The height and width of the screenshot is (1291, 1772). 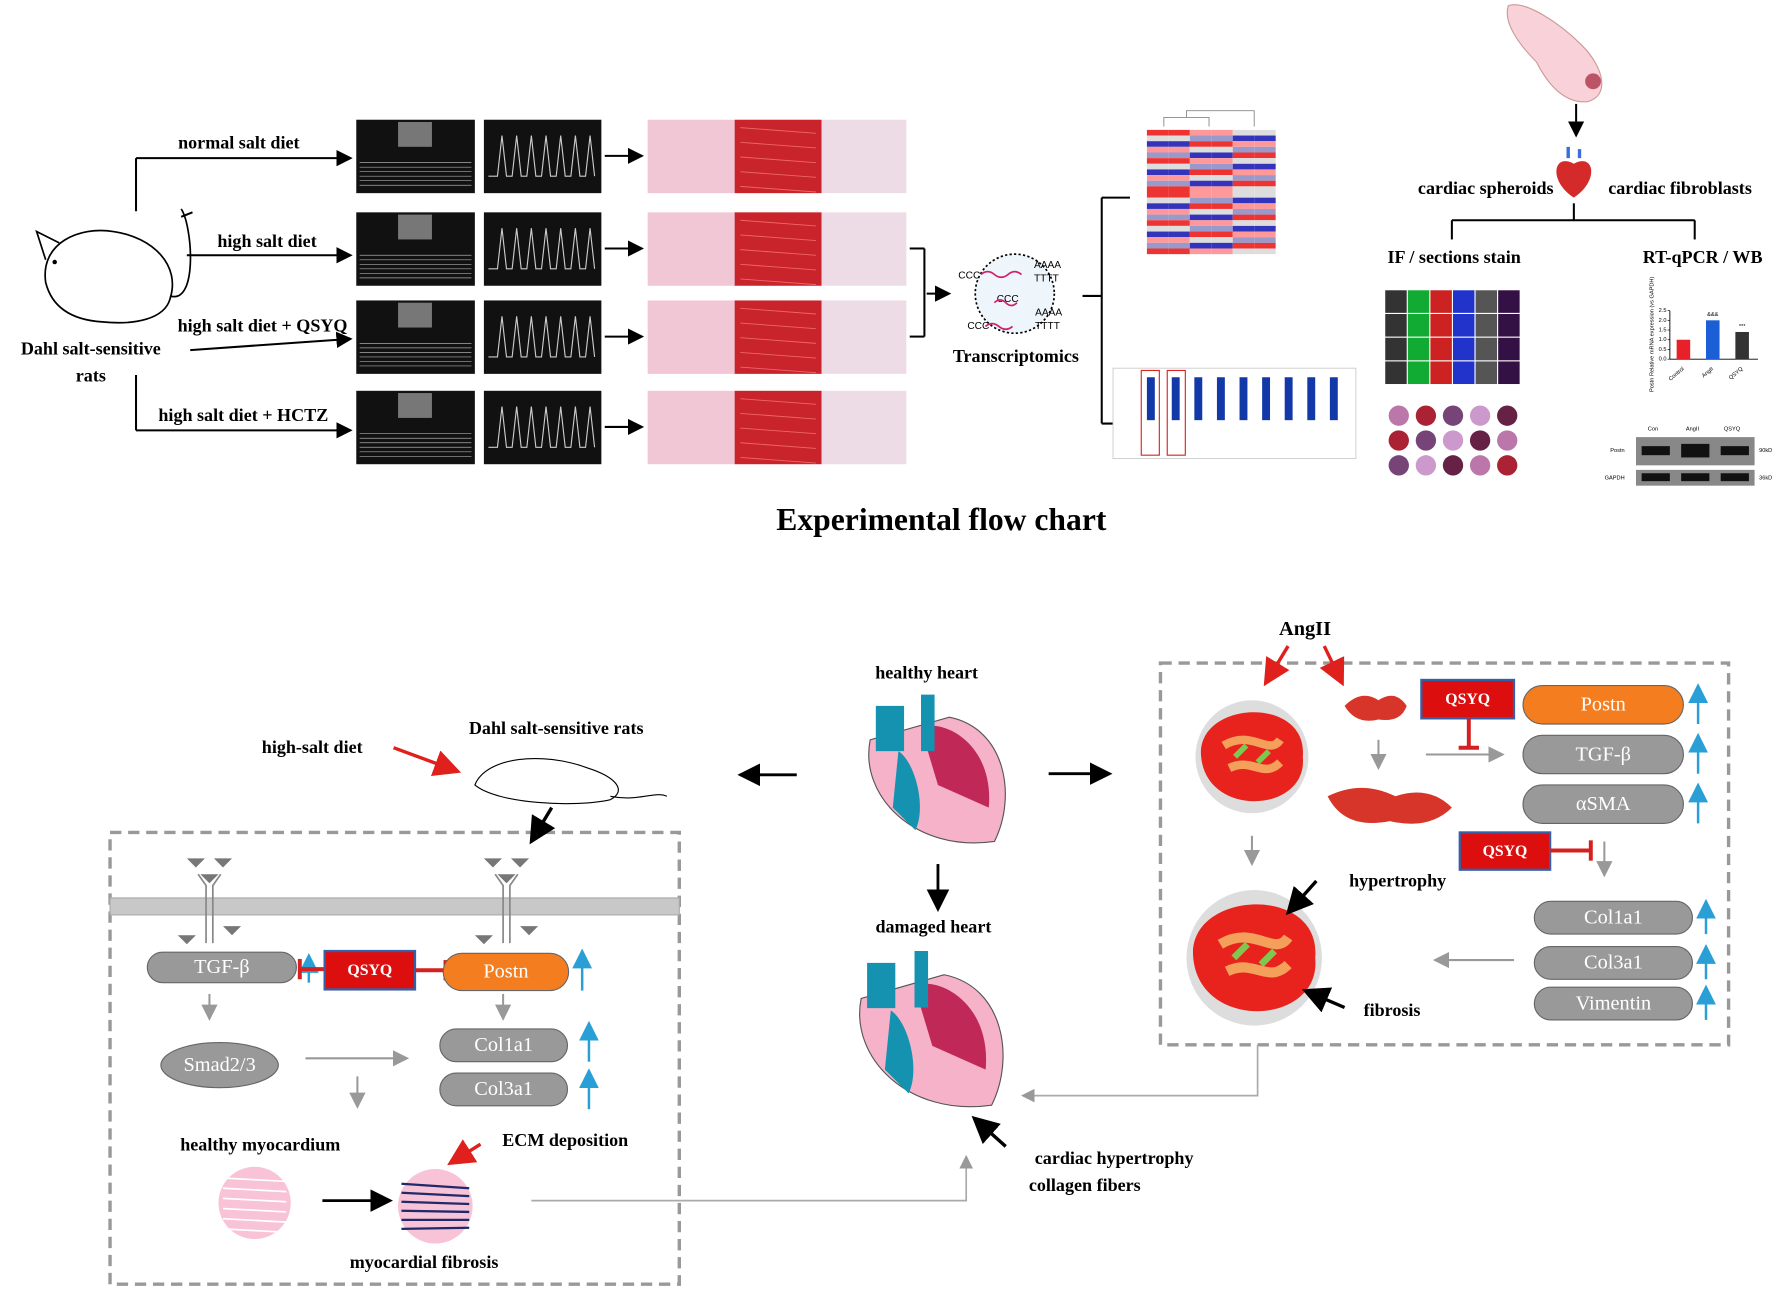 What do you see at coordinates (1085, 1185) in the screenshot?
I see `label: collagen fibers` at bounding box center [1085, 1185].